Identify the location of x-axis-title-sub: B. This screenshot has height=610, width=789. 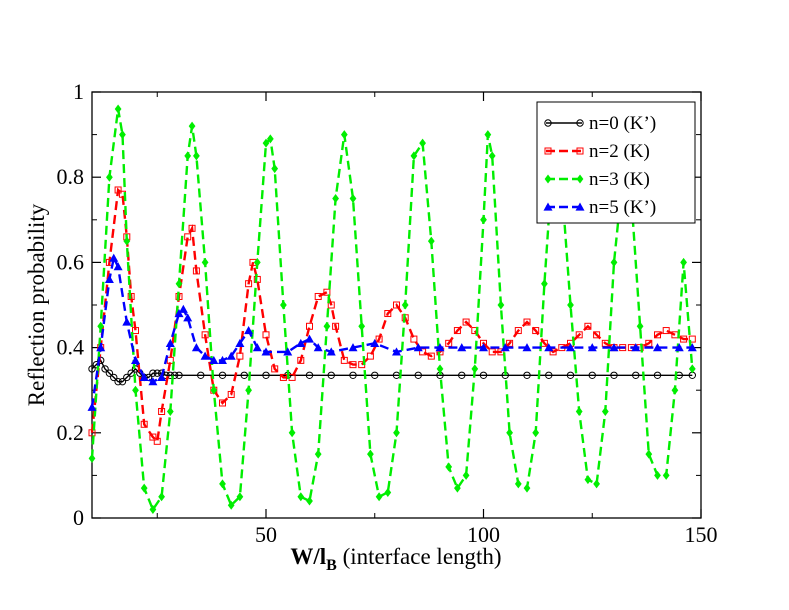
(331, 565).